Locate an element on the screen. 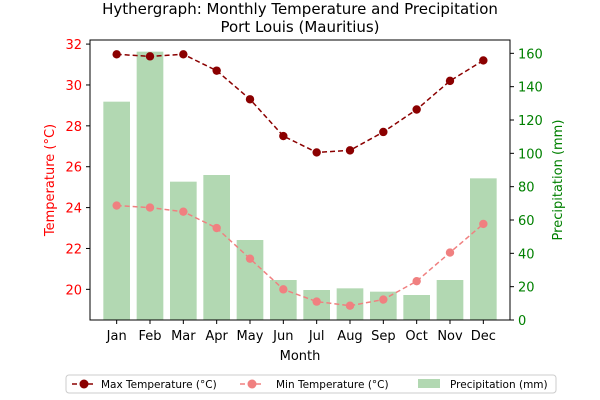  legend-max-label: Max Temperature (°C) is located at coordinates (159, 385).